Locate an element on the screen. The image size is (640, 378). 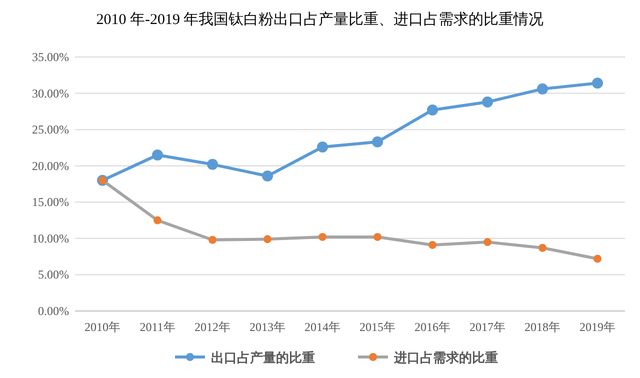
y-tick-label: 30.00% is located at coordinates (50, 93).